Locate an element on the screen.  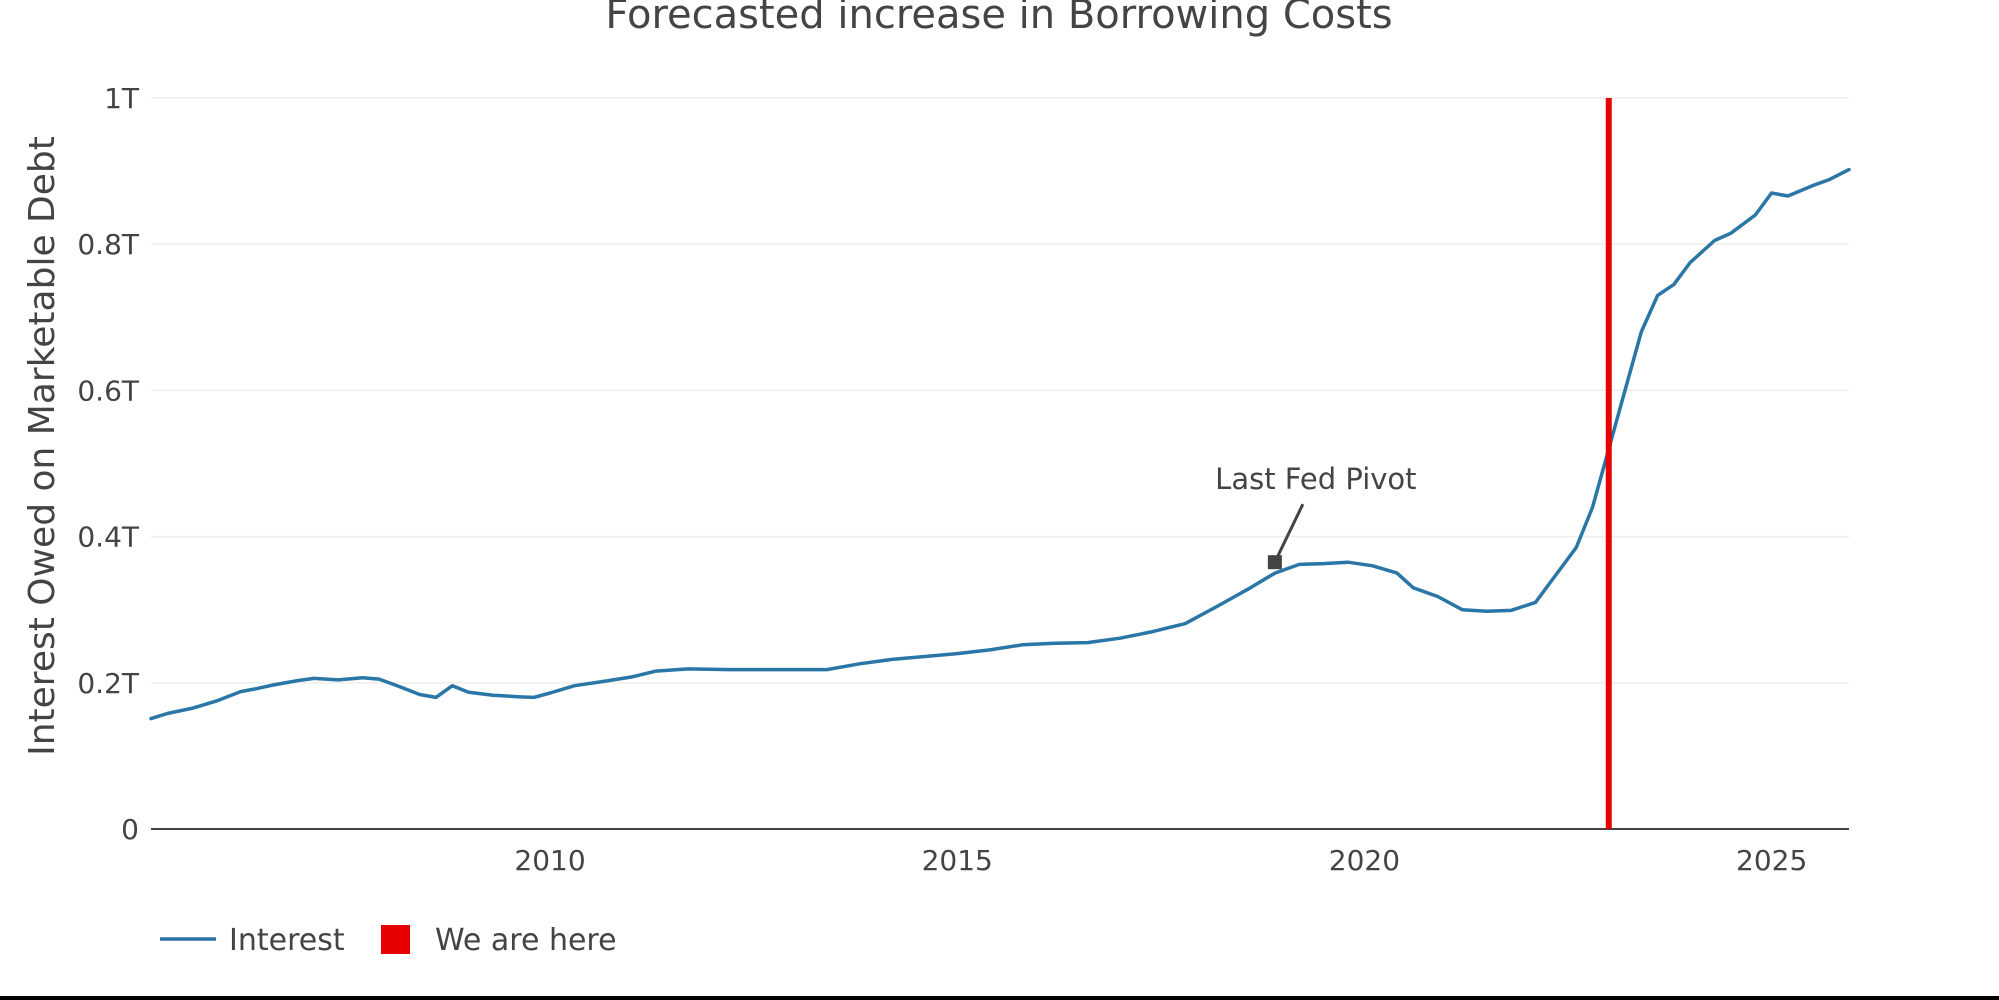
y-axis-ticks: 0 0.2T 0.4T 0.6T 0.8T 1T is located at coordinates (108, 464).